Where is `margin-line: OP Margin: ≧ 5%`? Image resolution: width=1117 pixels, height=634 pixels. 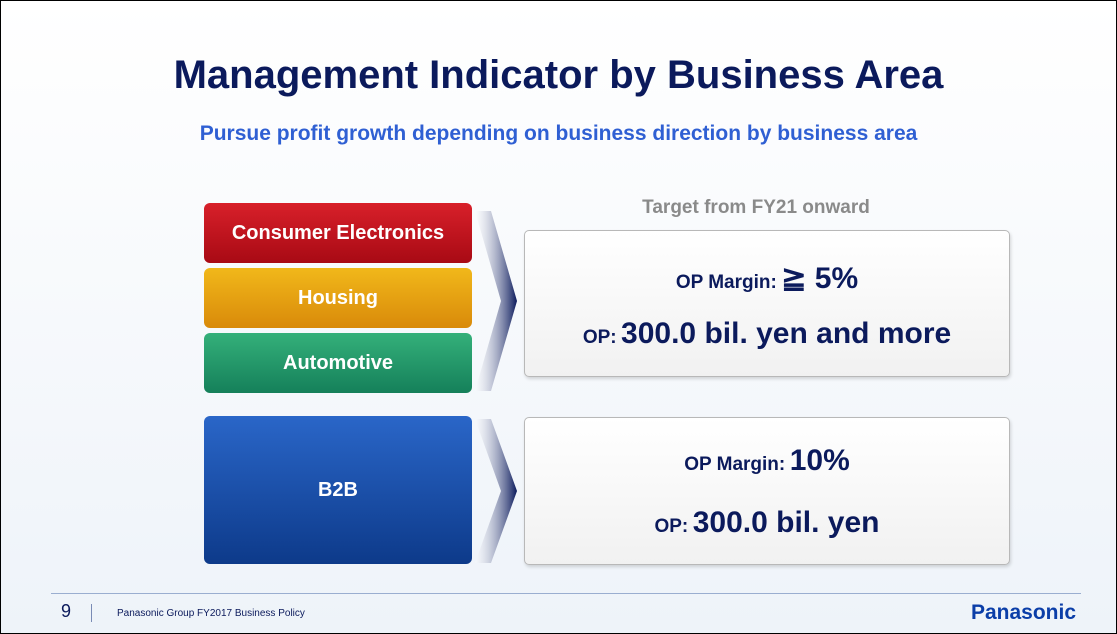 margin-line: OP Margin: ≧ 5% is located at coordinates (767, 278).